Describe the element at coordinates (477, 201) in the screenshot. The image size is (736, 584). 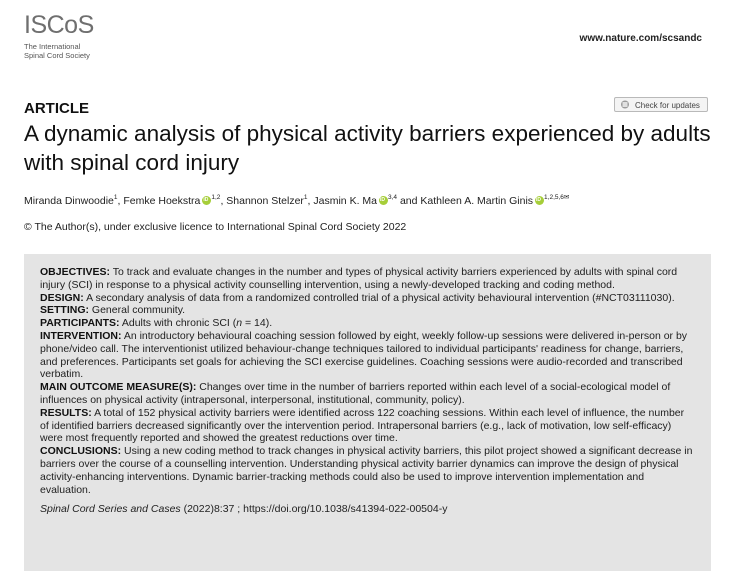
I see `author-name: Kathleen A. Martin Ginis` at that location.